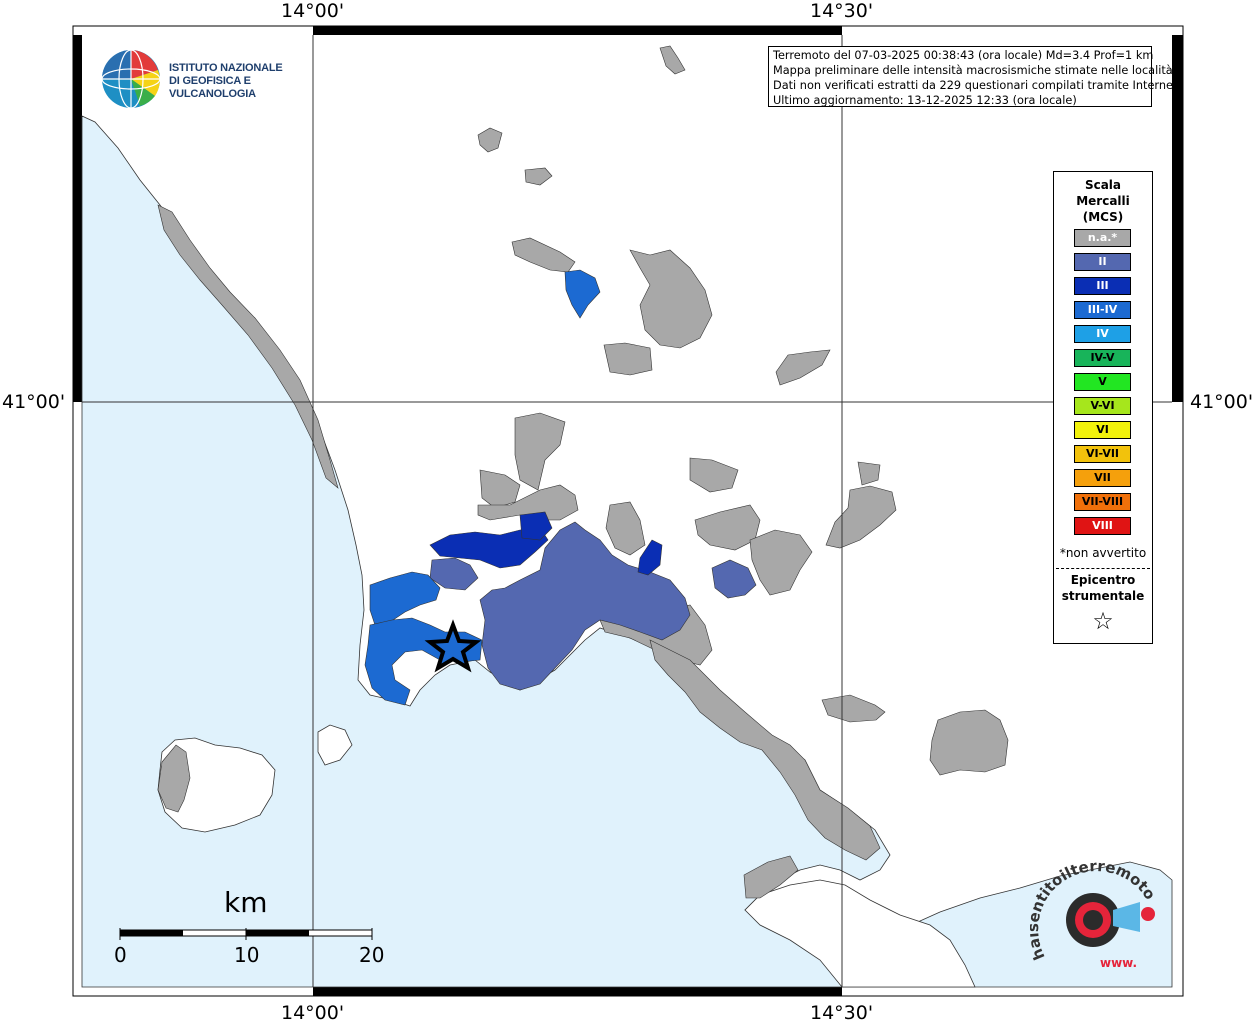 This screenshot has height=1024, width=1255. Describe the element at coordinates (1102, 334) in the screenshot. I see `legend-item: IV` at that location.